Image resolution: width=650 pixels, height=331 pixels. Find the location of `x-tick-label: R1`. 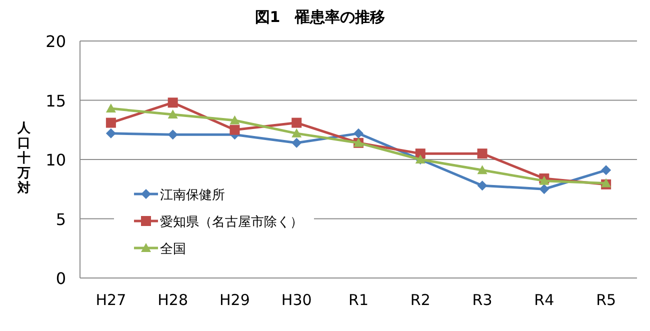

x-tick-label: R1 is located at coordinates (358, 300).